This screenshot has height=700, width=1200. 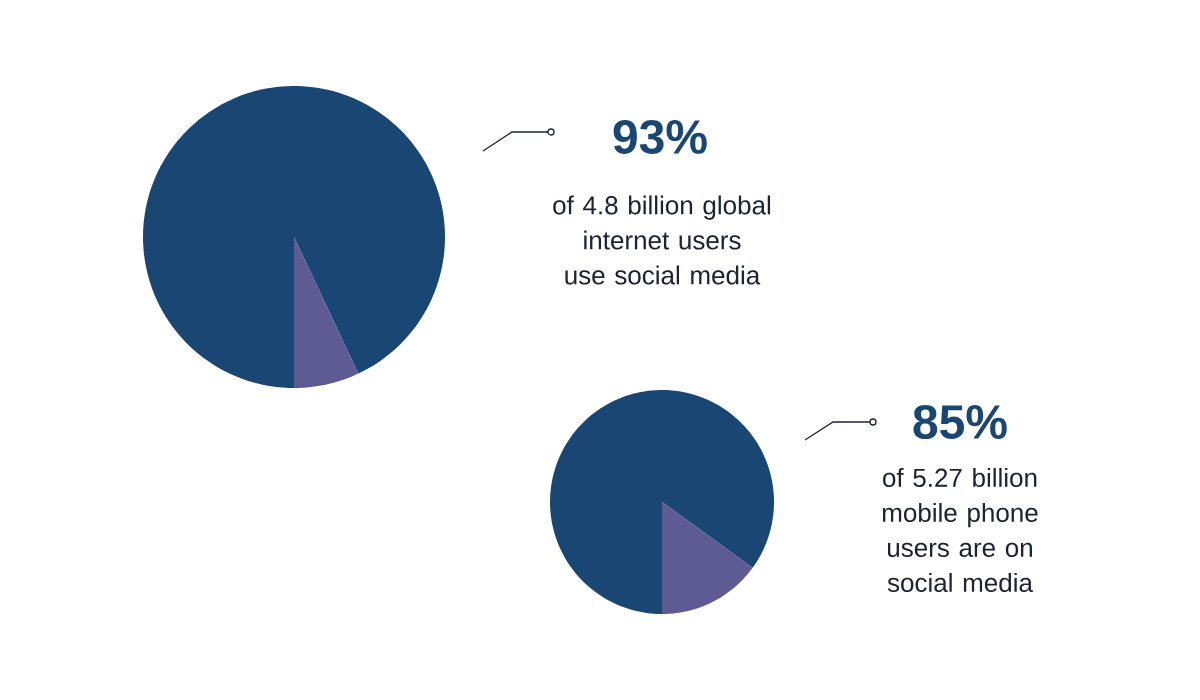 What do you see at coordinates (662, 240) in the screenshot?
I see `text: of 4.8 billion global internet users use social media` at bounding box center [662, 240].